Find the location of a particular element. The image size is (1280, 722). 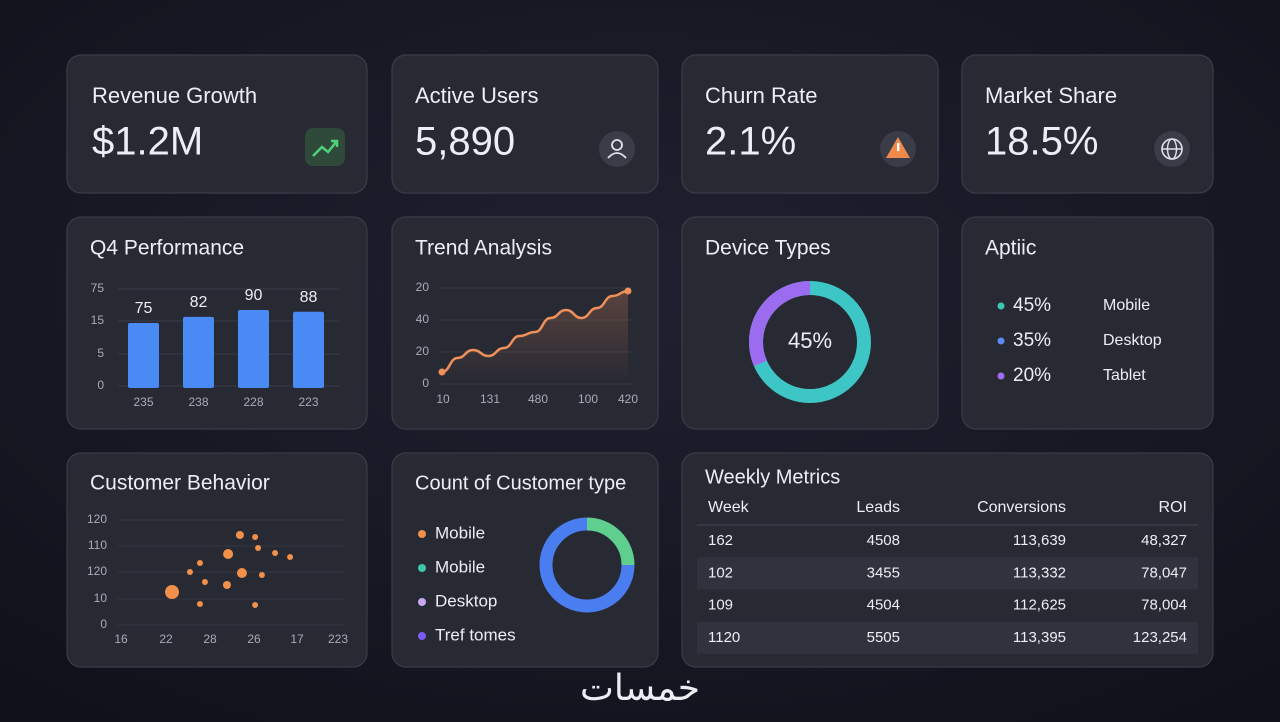

legend-label: Desktop is located at coordinates (466, 600).